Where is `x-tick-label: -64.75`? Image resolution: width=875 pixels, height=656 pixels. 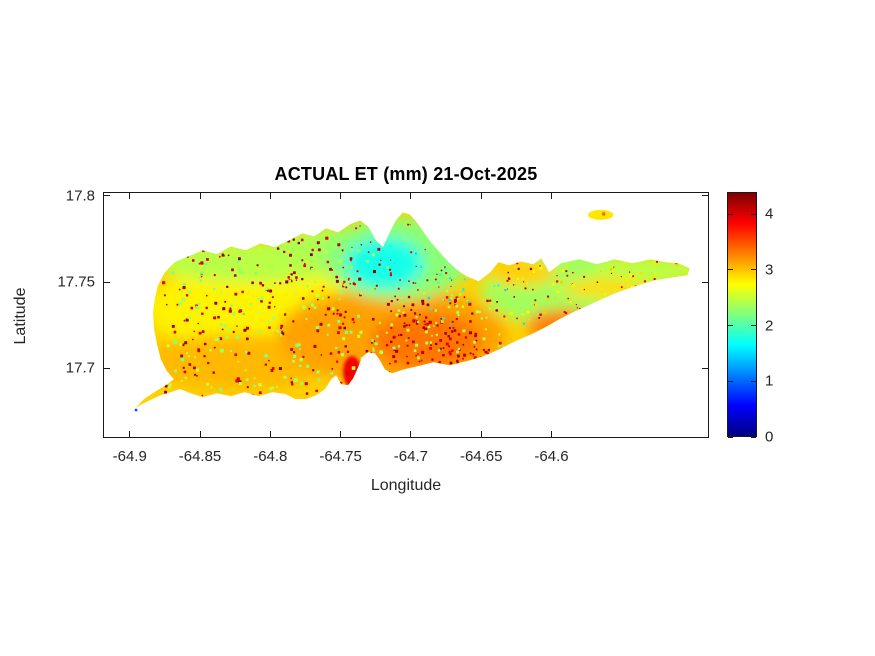
x-tick-label: -64.75 is located at coordinates (340, 456).